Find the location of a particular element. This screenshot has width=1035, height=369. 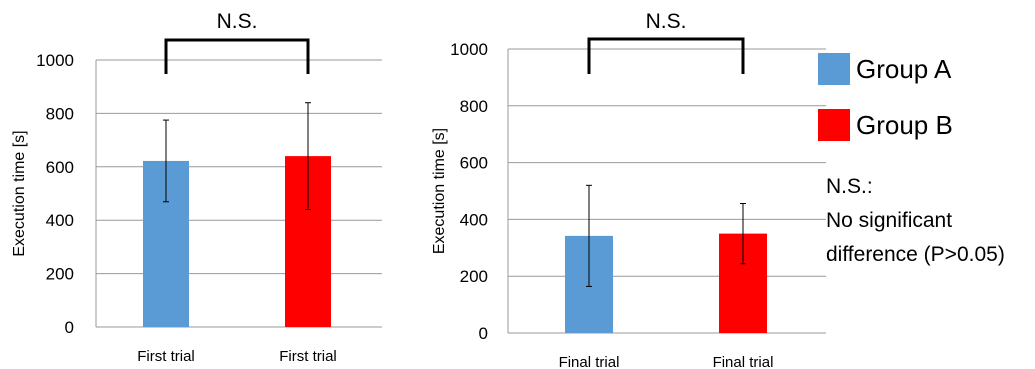

legend: Group A Group B is located at coordinates (925, 108).